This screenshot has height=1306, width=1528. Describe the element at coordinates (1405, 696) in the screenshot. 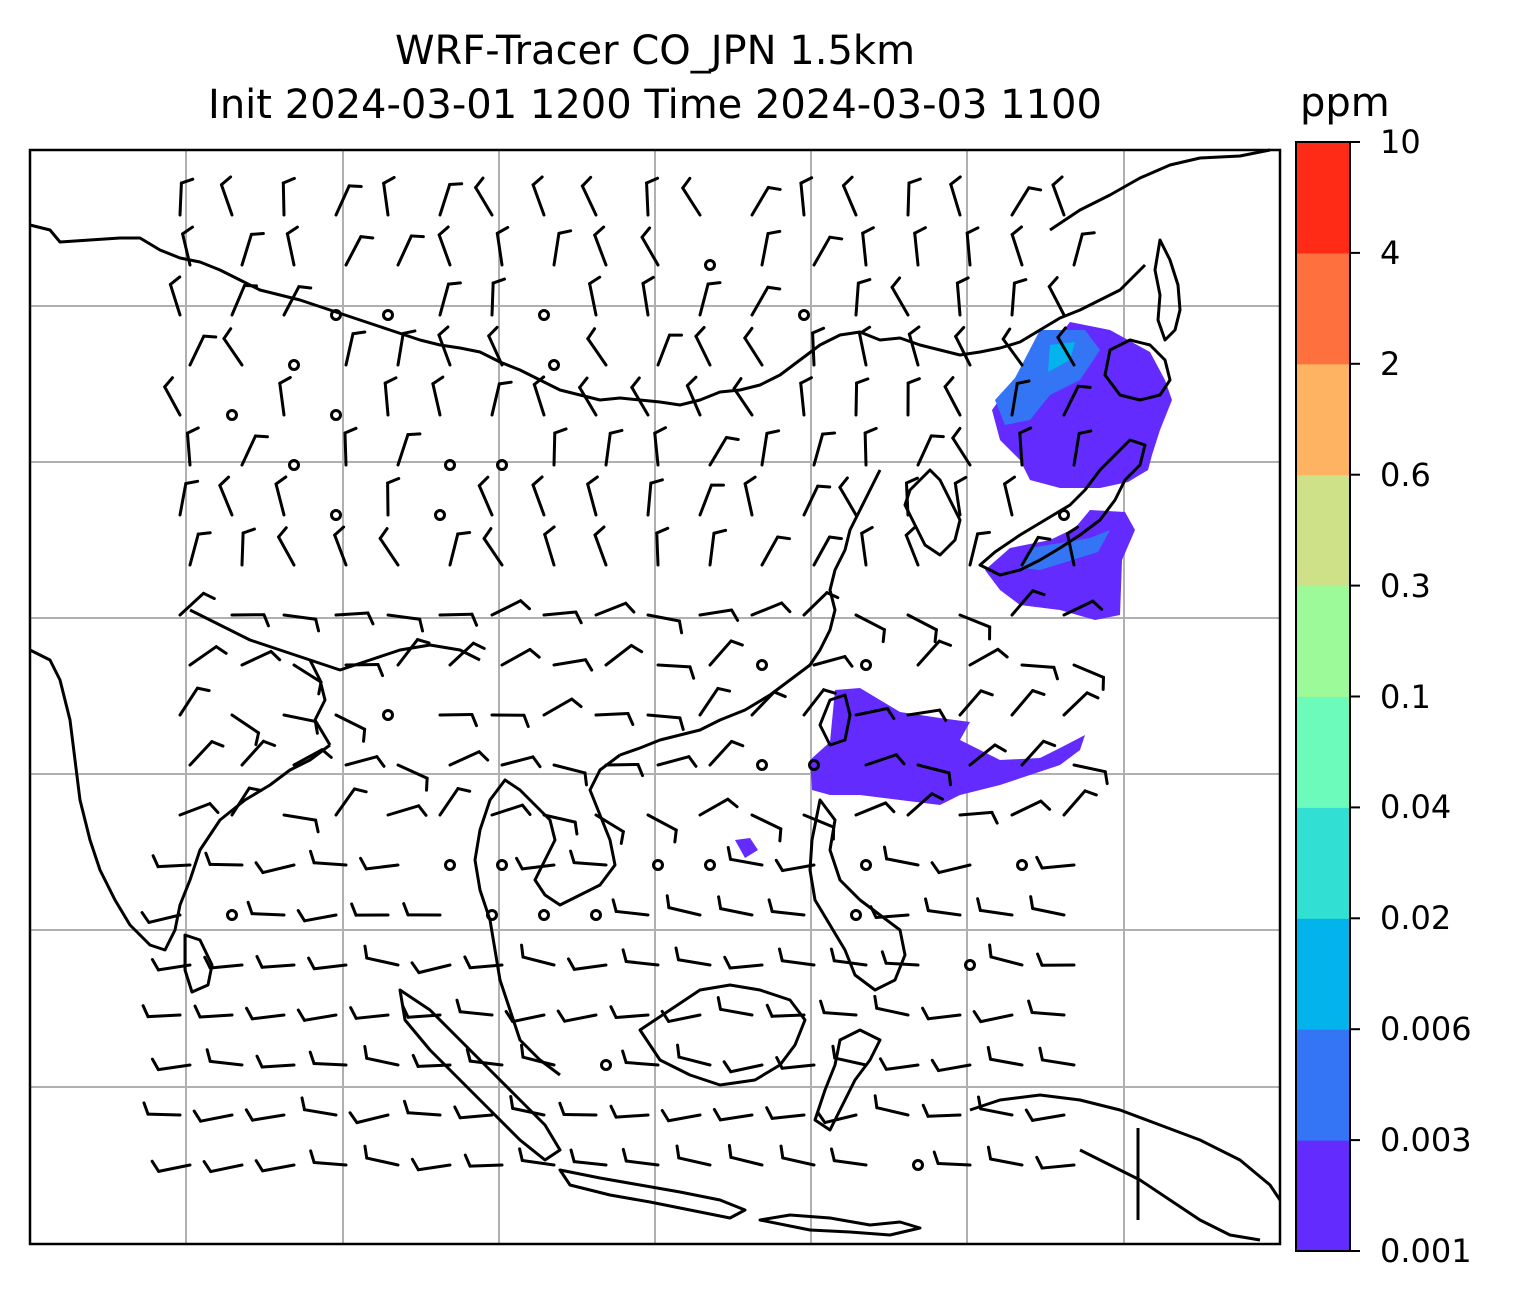

I see `colorbar-tick-label: 0.1` at that location.